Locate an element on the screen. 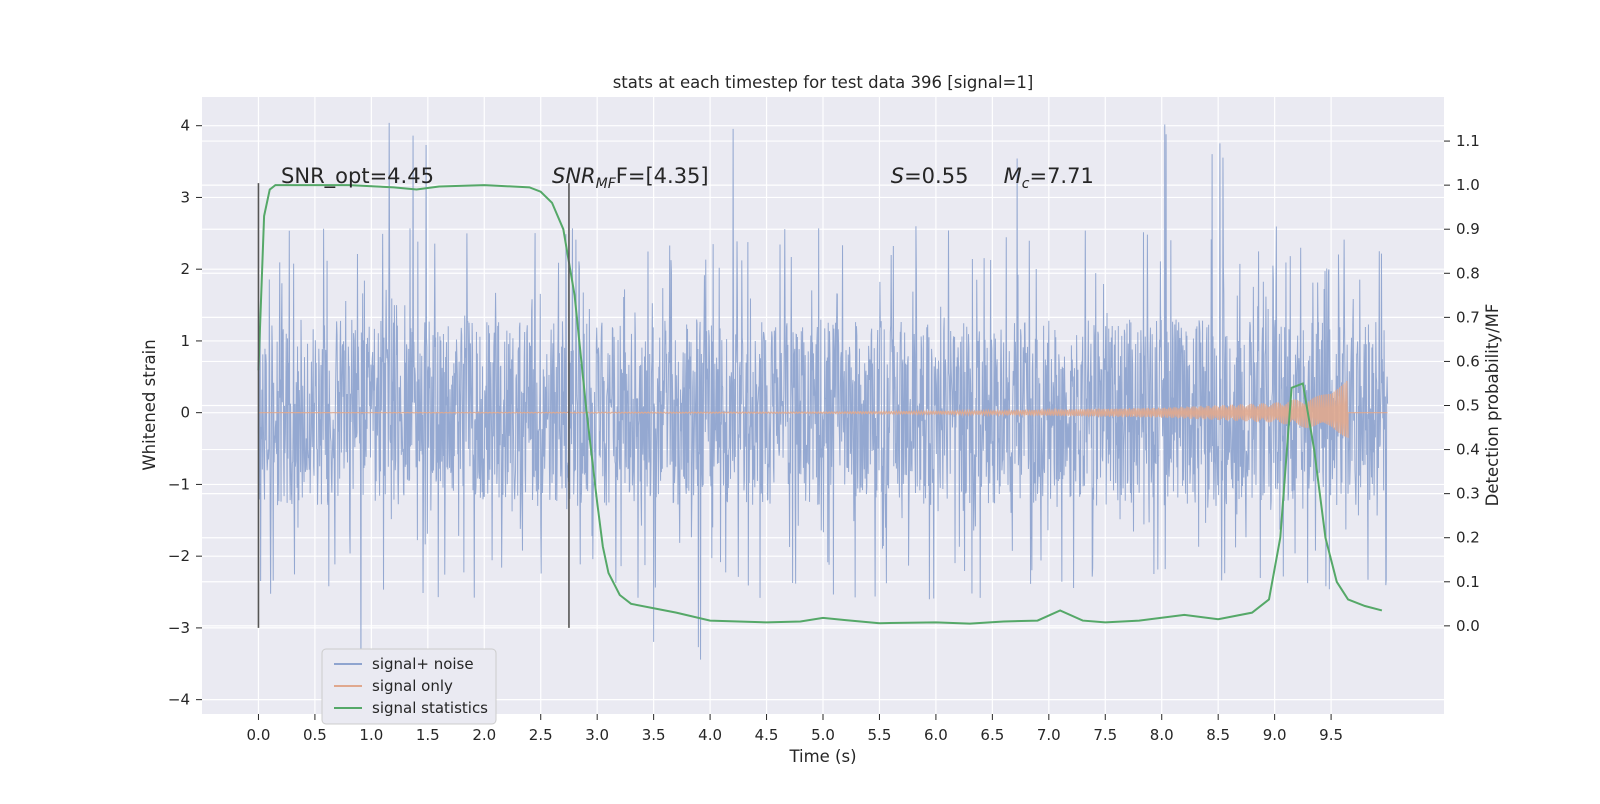 The width and height of the screenshot is (1600, 804). y2-tick-label: 0.0 is located at coordinates (1468, 626).